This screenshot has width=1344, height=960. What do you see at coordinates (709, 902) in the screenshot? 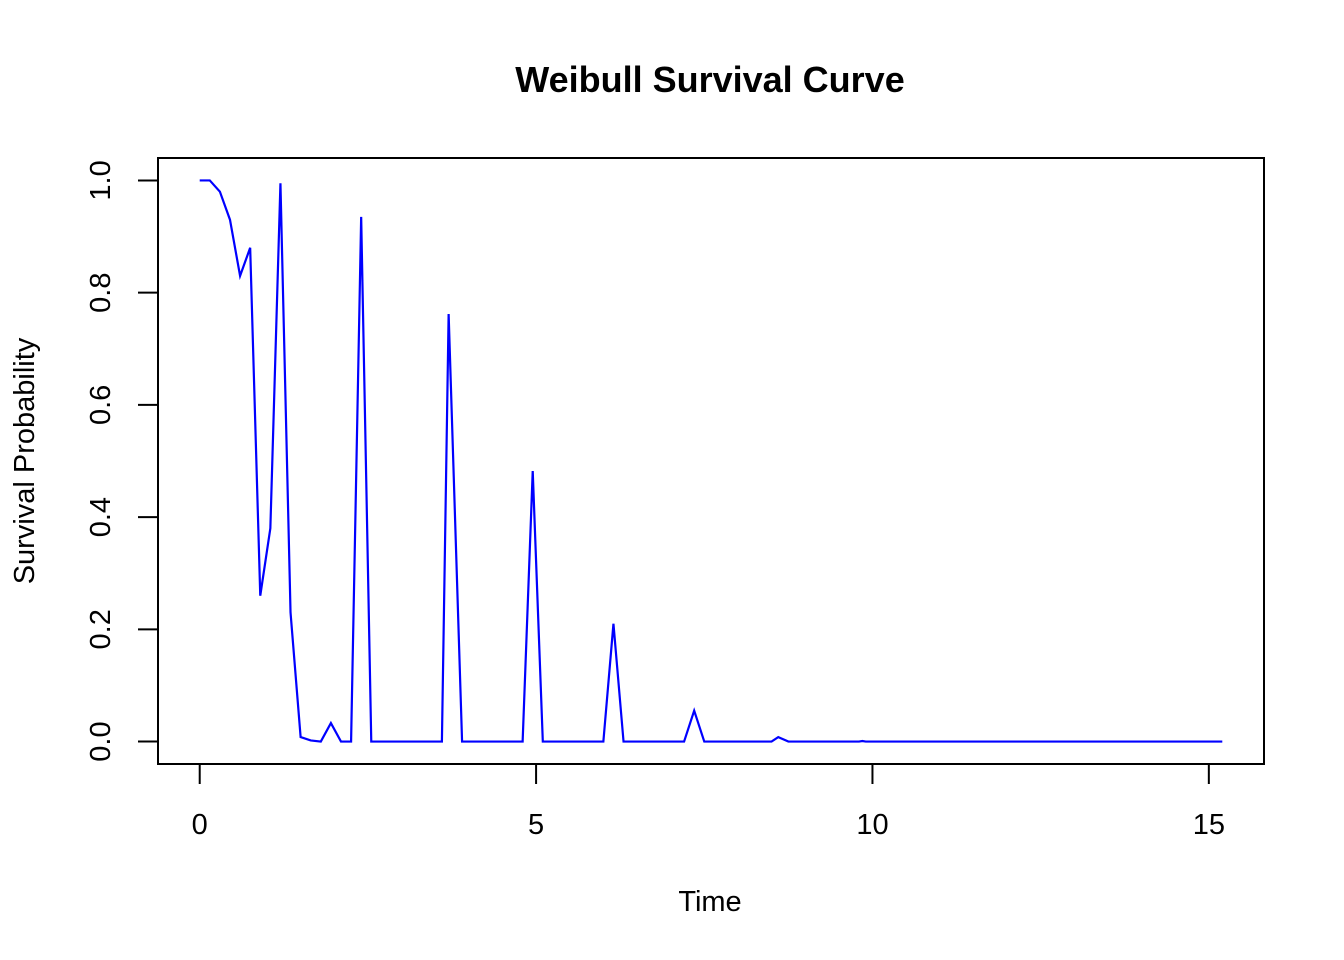
I see `x-axis-label: Time` at bounding box center [709, 902].